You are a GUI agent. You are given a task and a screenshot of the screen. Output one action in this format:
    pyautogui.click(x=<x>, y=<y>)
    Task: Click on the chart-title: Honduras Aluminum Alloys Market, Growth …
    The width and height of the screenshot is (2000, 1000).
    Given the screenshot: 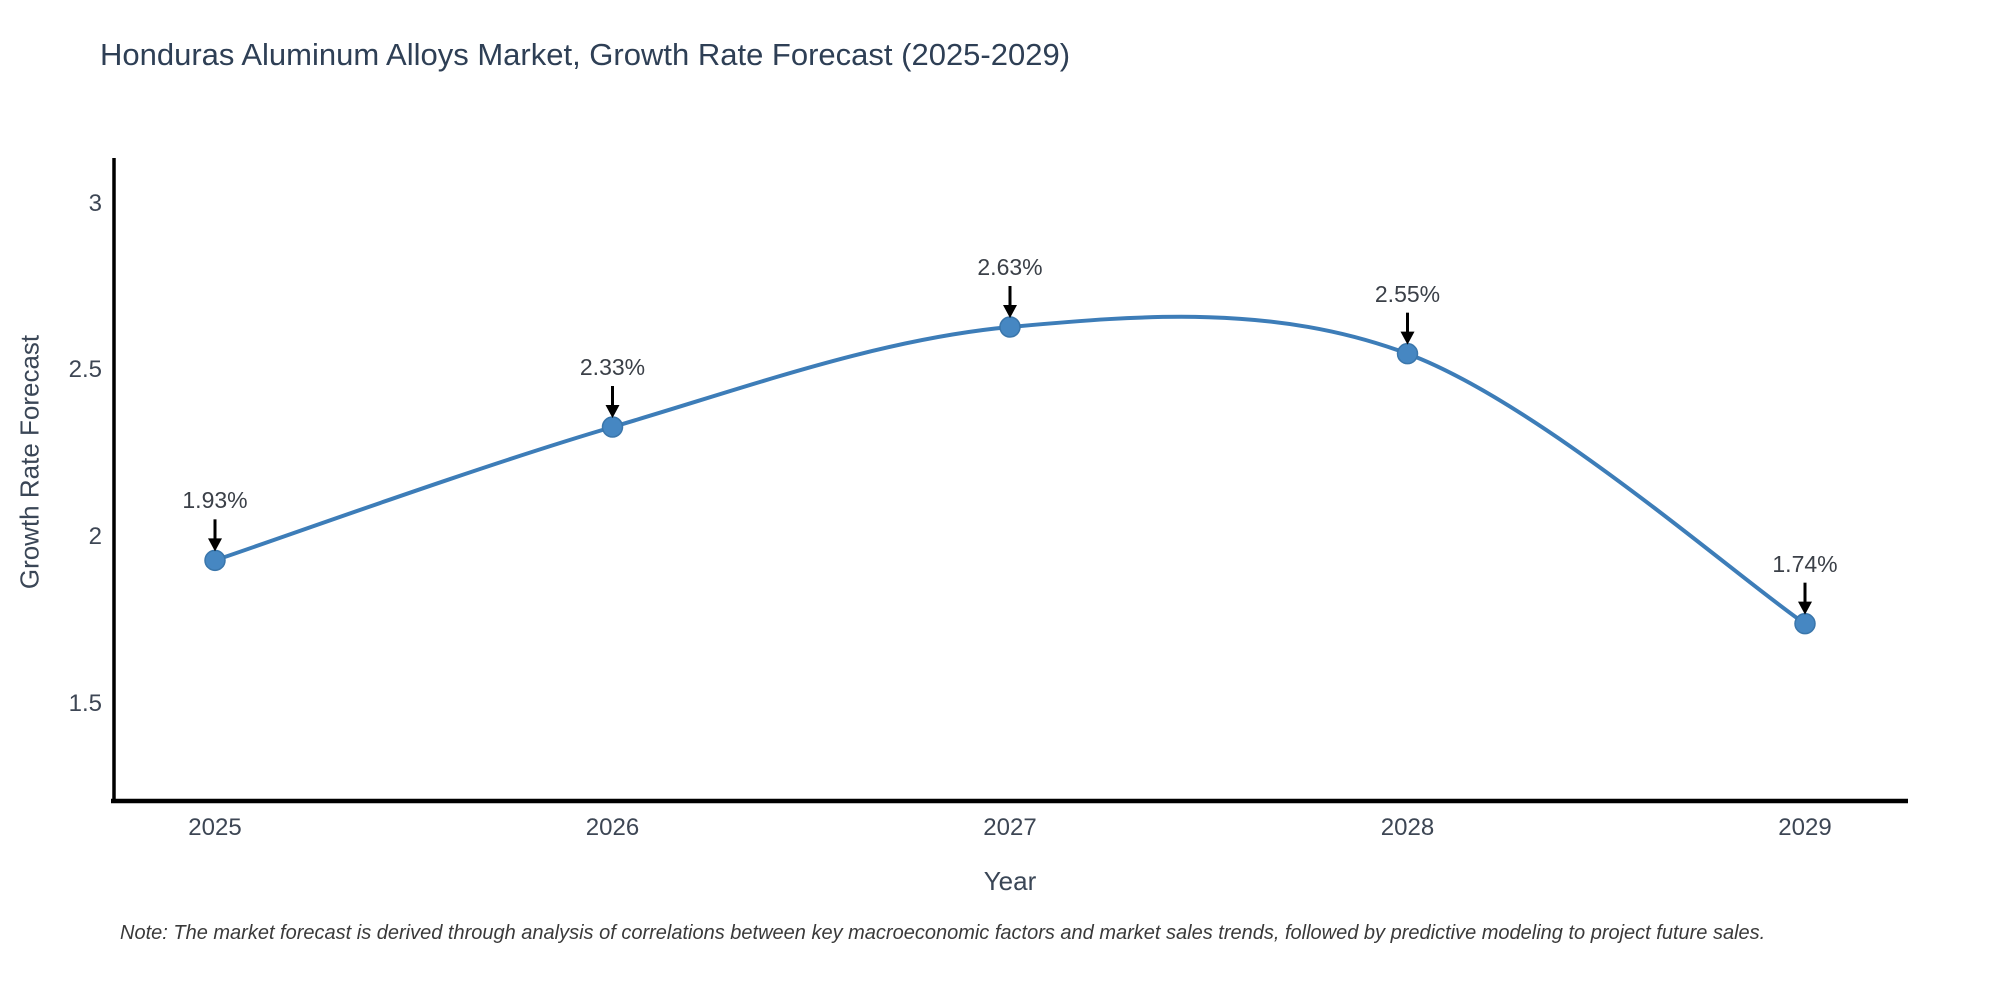 What is the action you would take?
    pyautogui.click(x=585, y=54)
    